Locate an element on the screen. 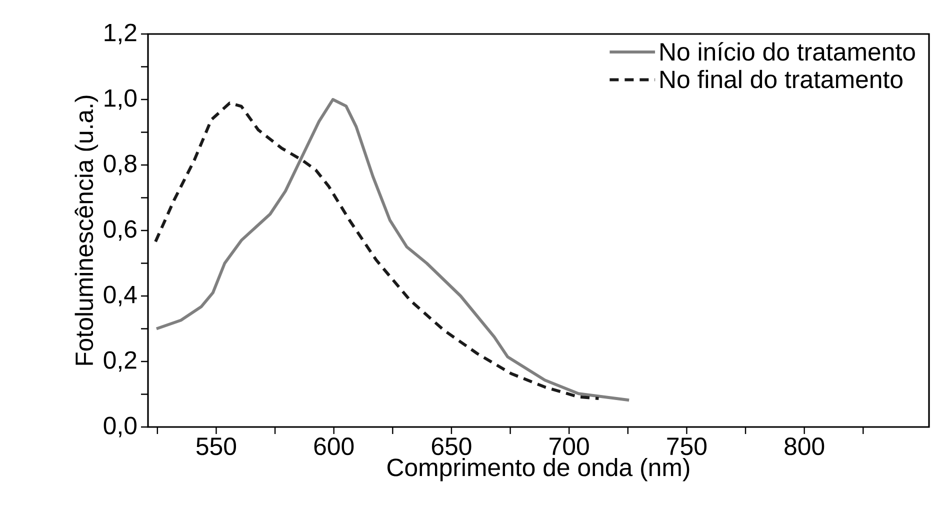 This screenshot has width=944, height=516. x-tick-label: 800 is located at coordinates (804, 447).